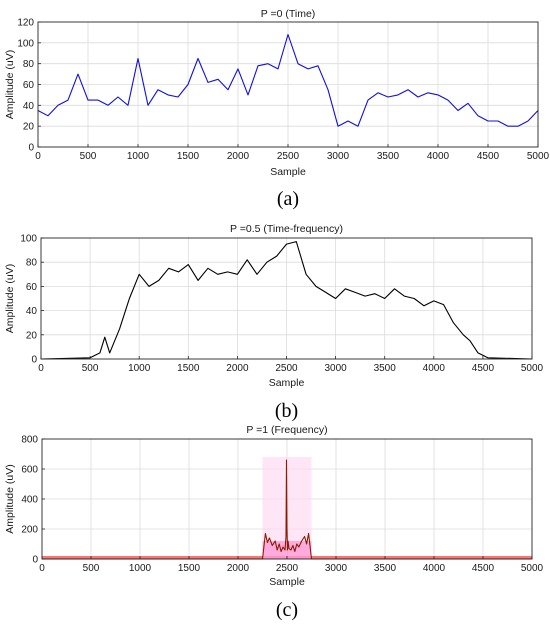  I want to click on panel-label: (c), so click(287, 610).